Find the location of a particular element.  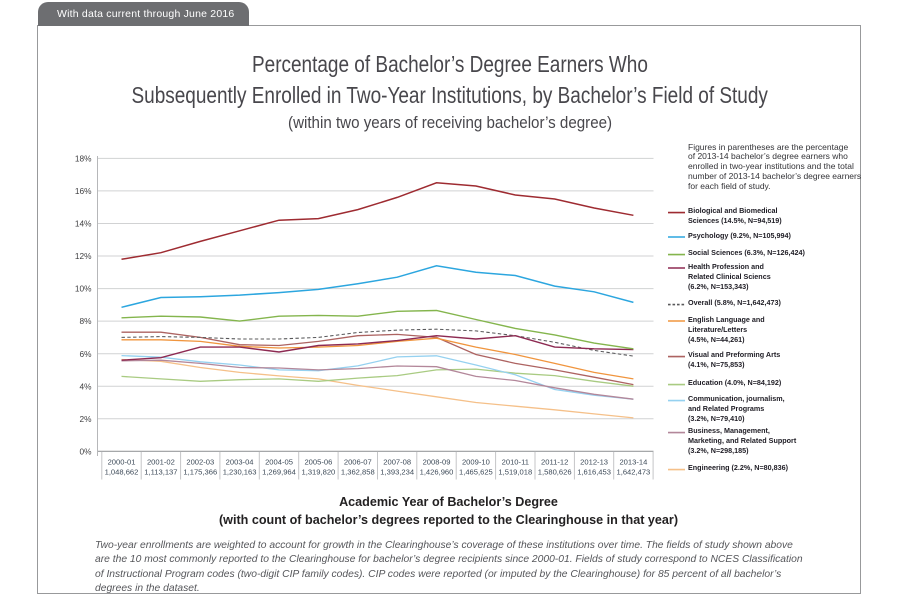

svg-text: 2003-04 is located at coordinates (240, 462).